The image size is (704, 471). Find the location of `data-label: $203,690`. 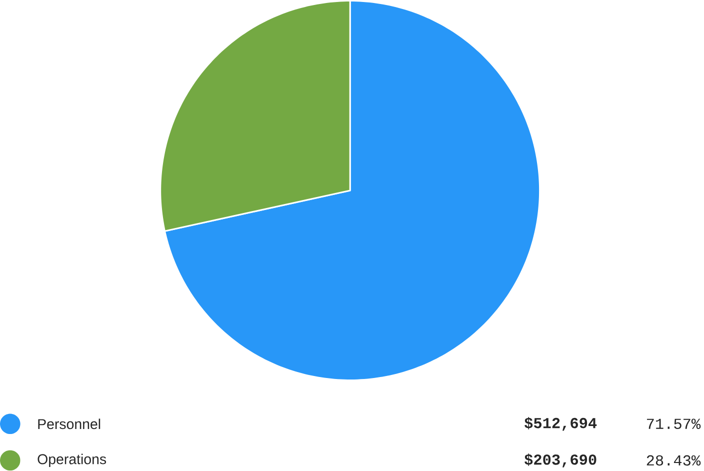

data-label: $203,690 is located at coordinates (560, 461).